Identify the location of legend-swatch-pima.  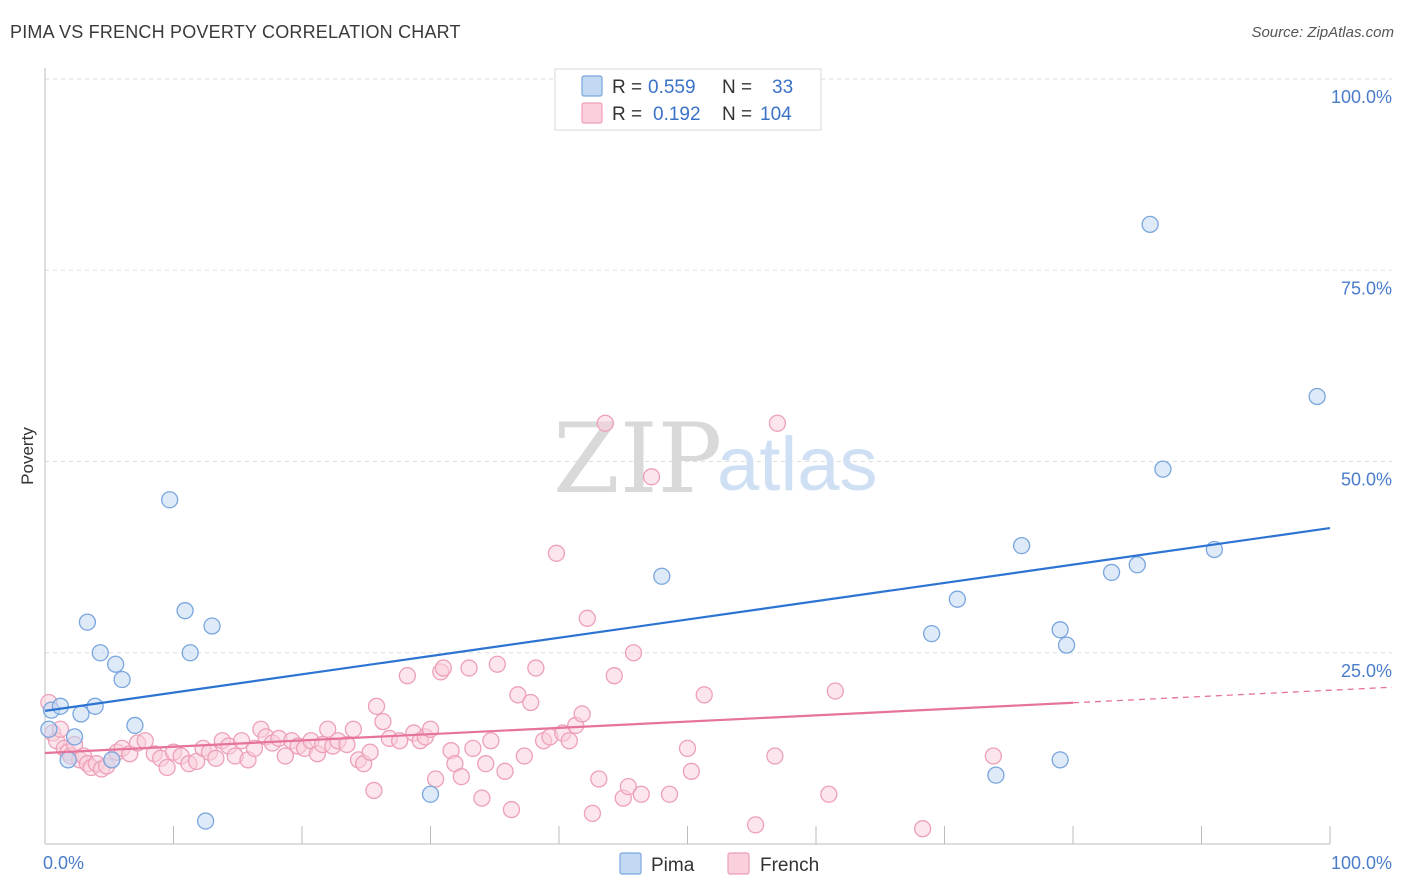
(592, 86).